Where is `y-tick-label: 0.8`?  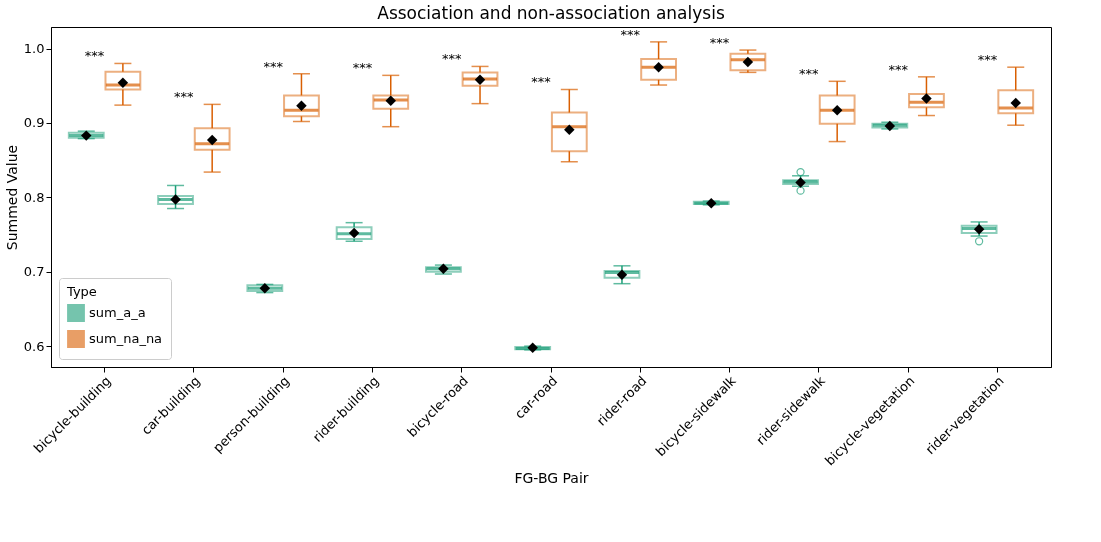 y-tick-label: 0.8 is located at coordinates (34, 197).